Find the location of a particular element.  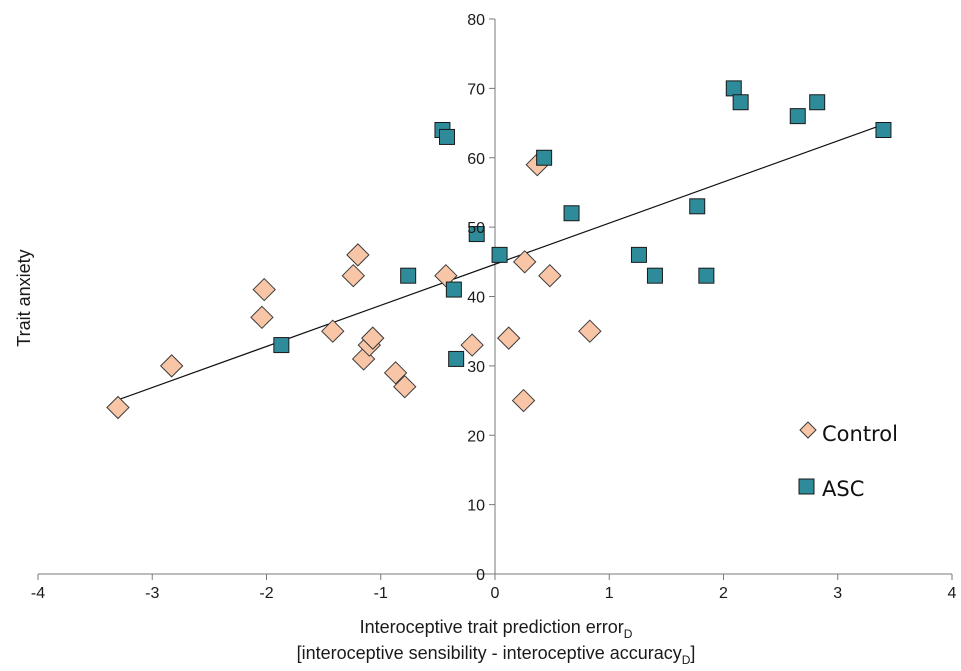

x-tick-label: -4 is located at coordinates (38, 593).